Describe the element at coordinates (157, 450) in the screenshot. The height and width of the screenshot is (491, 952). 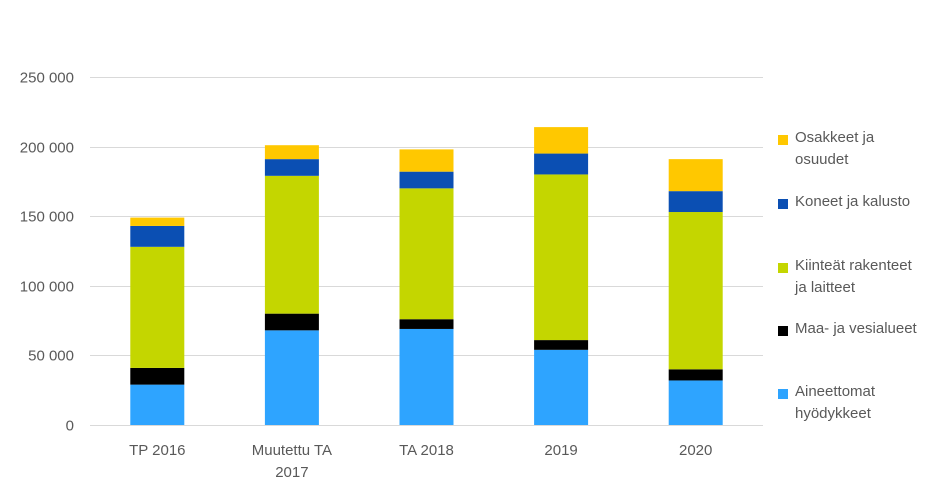
I see `x-tick-label: TP 2016` at that location.